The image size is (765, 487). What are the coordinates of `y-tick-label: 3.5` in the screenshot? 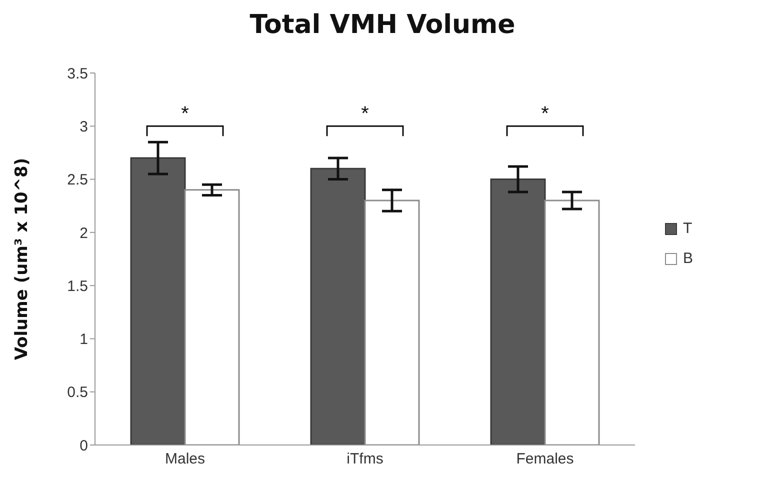 It's located at (77, 73).